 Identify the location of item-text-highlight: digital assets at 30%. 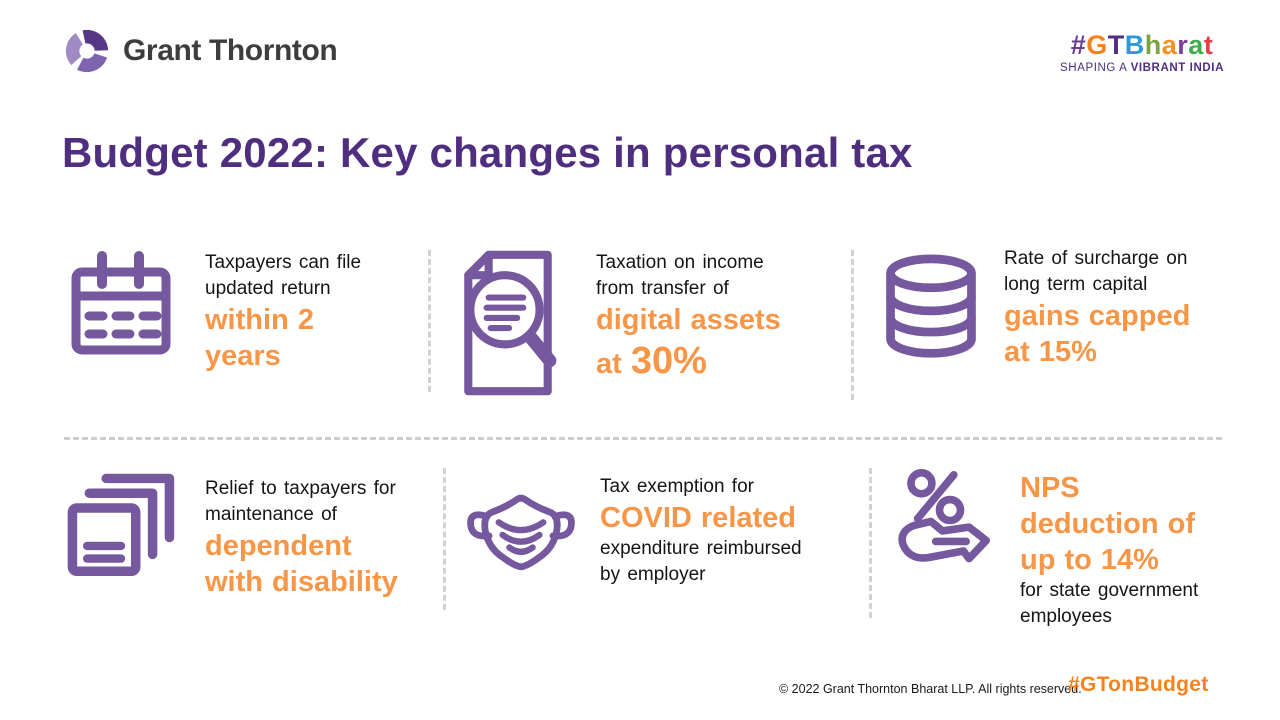
(688, 343).